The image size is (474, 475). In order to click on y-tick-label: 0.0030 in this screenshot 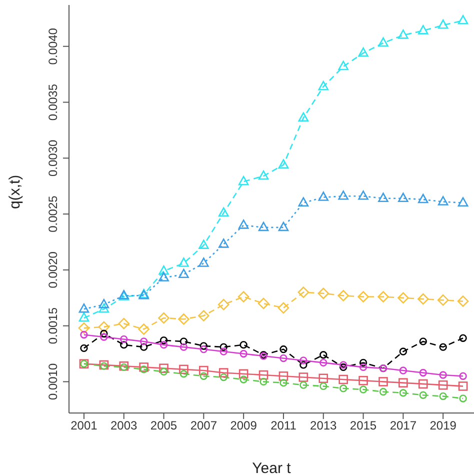, I will do `click(53, 157)`.